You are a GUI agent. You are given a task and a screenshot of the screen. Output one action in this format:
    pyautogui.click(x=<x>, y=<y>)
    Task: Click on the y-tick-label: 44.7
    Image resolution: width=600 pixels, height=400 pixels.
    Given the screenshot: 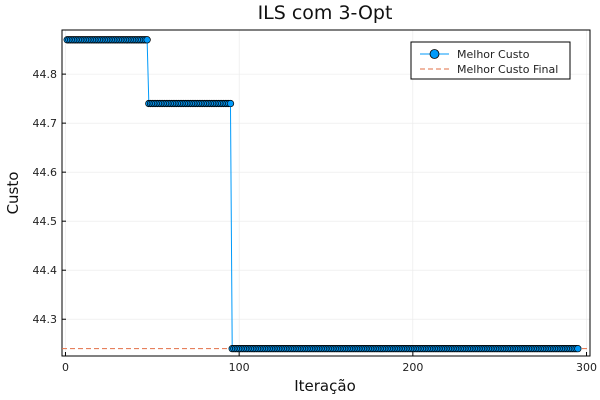 What is the action you would take?
    pyautogui.click(x=45, y=123)
    